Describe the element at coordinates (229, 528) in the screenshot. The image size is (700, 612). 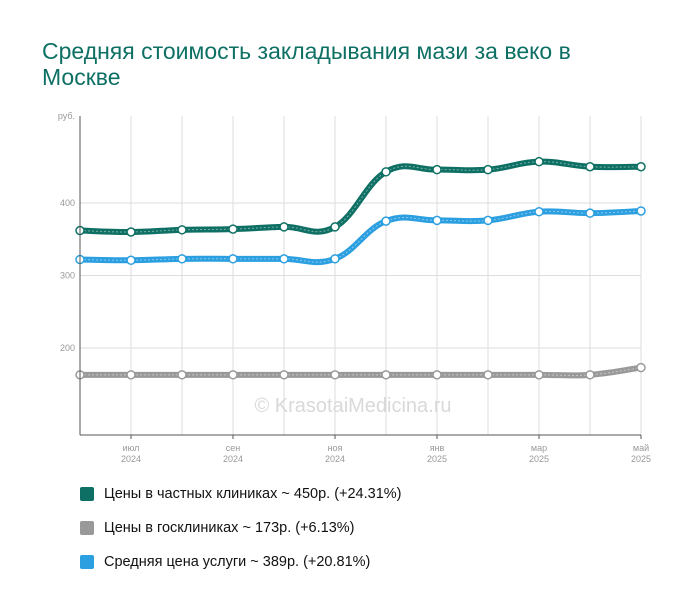
I see `legend-label: Цены в госклиниках ~ 173р. (+6.13%)` at that location.